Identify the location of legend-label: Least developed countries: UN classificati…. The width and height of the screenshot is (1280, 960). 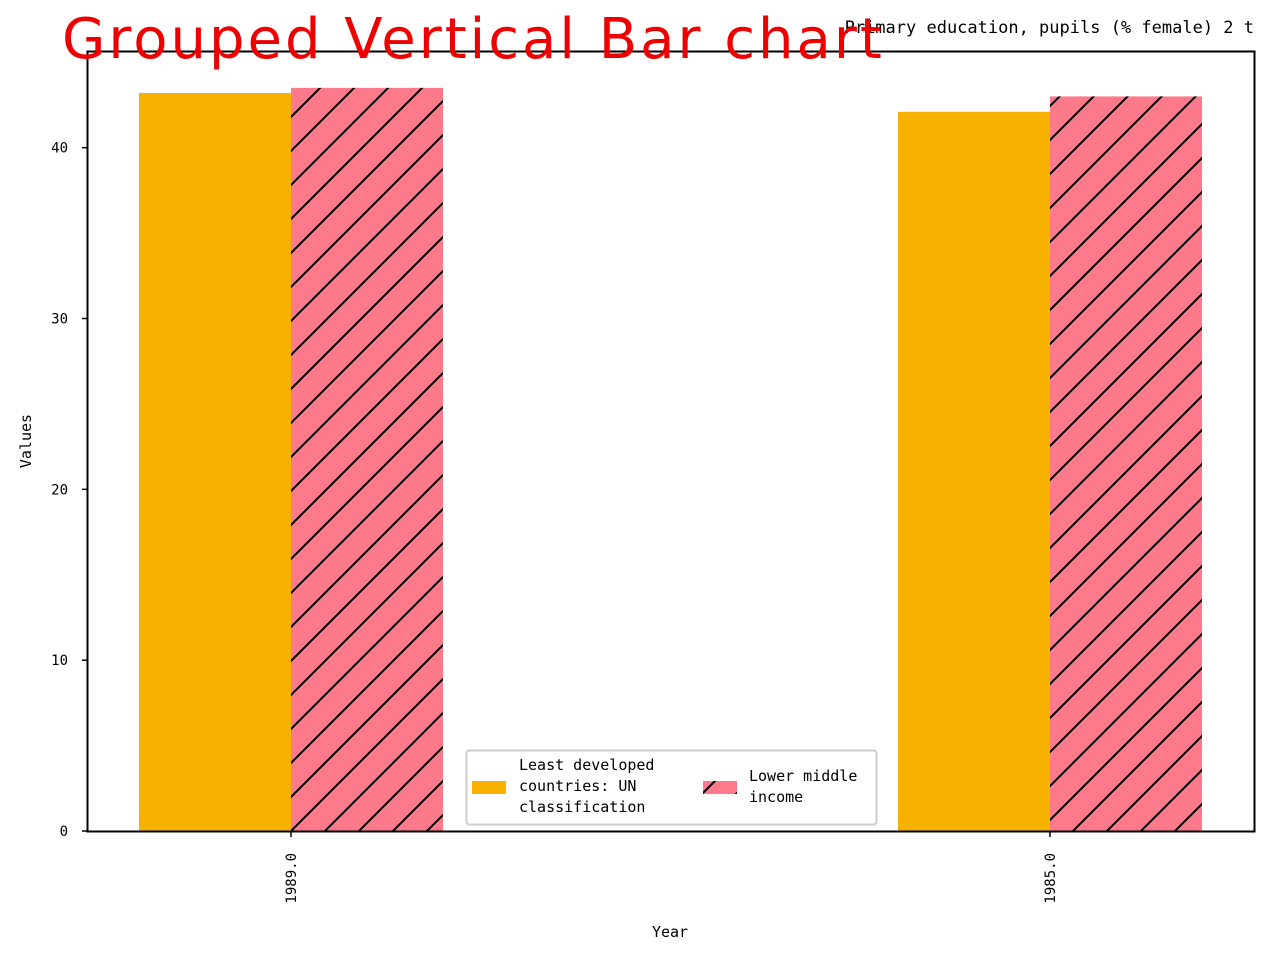
(586, 786).